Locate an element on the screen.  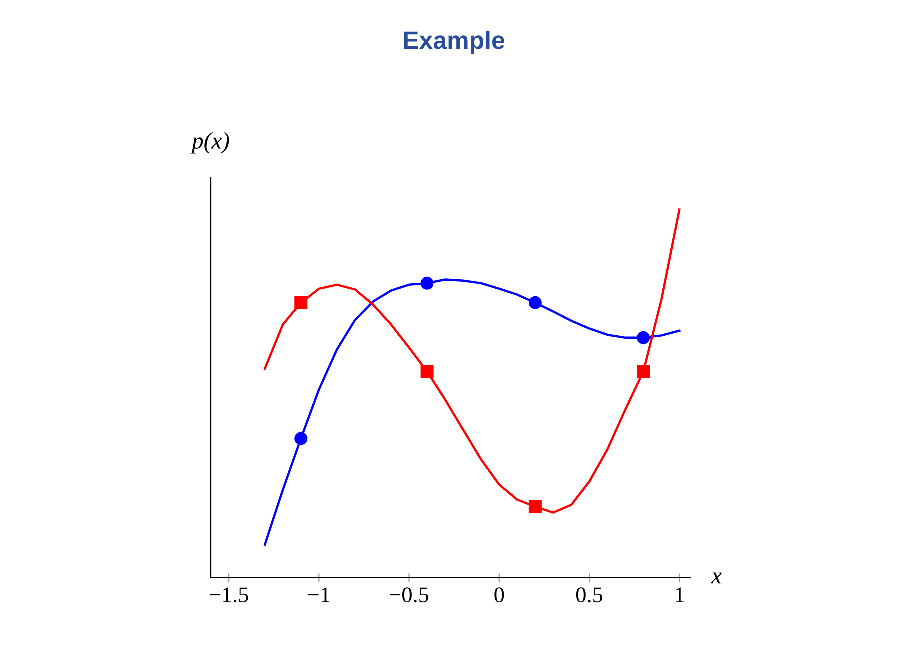
x-tick-label: −0.5 is located at coordinates (409, 595).